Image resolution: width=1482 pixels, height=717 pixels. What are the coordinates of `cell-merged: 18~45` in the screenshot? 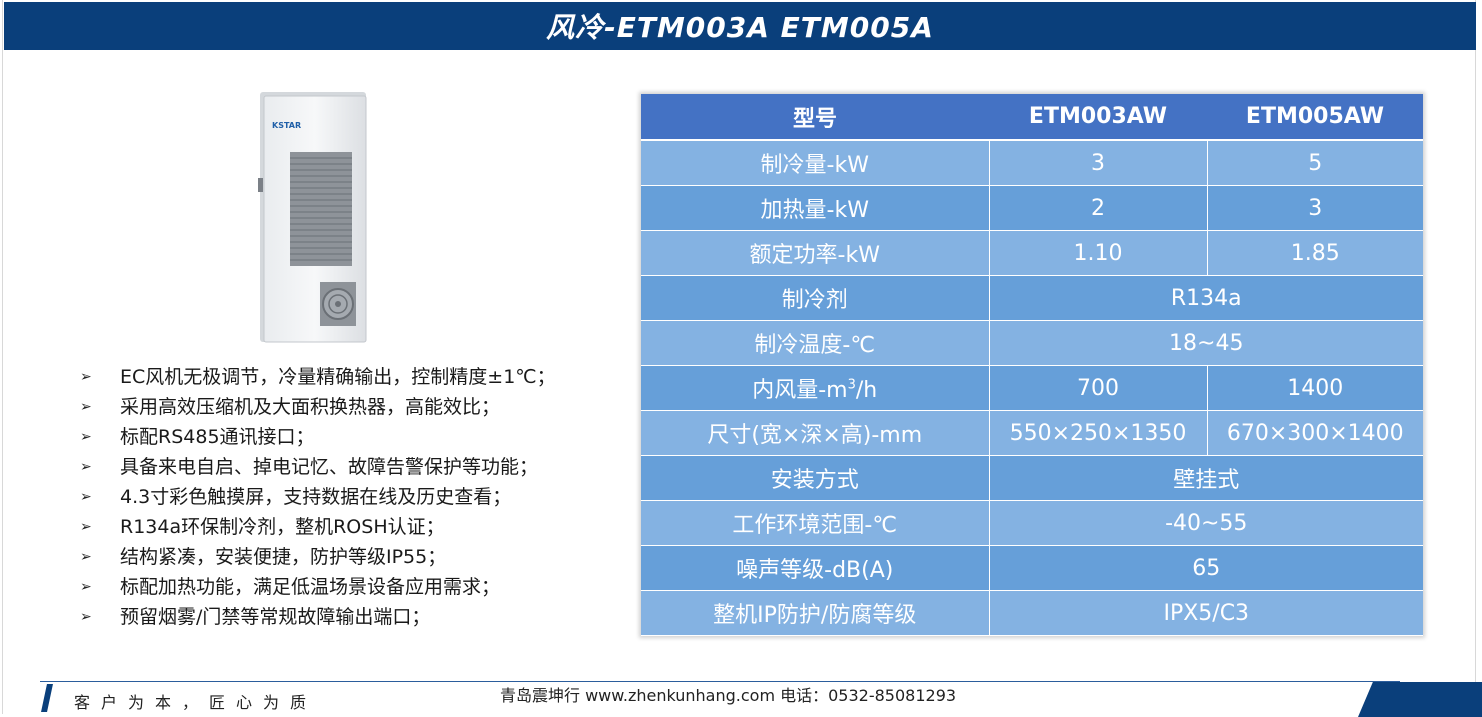 It's located at (1206, 343).